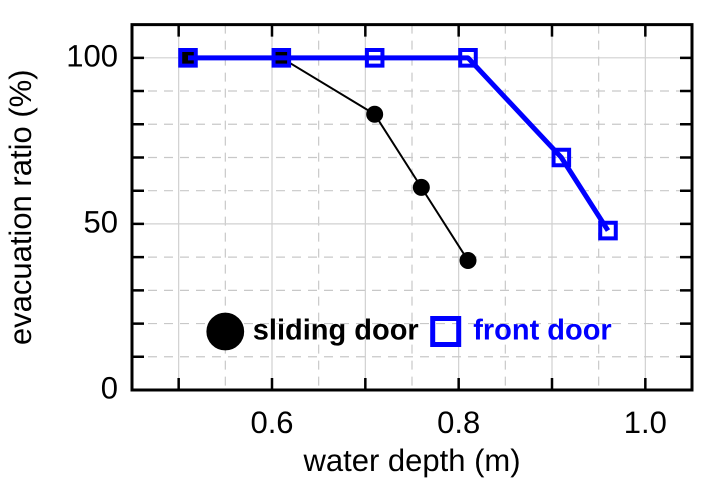  Describe the element at coordinates (109, 388) in the screenshot. I see `y-tick-label: 0` at that location.